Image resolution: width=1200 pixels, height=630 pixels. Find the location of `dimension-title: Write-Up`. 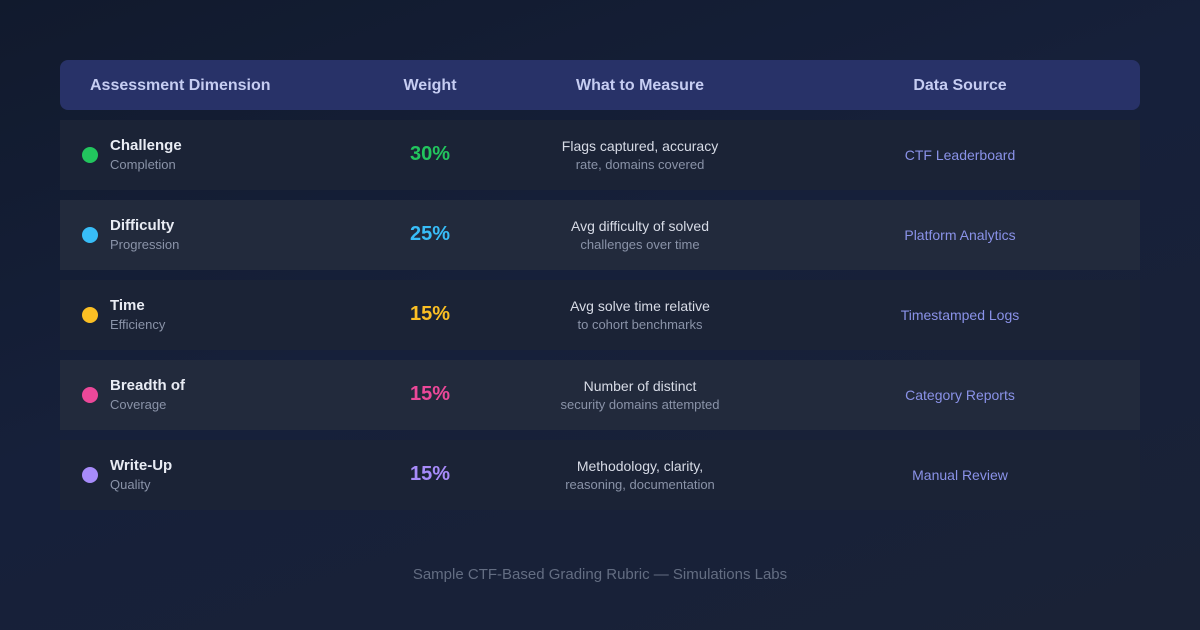

dimension-title: Write-Up is located at coordinates (141, 465).